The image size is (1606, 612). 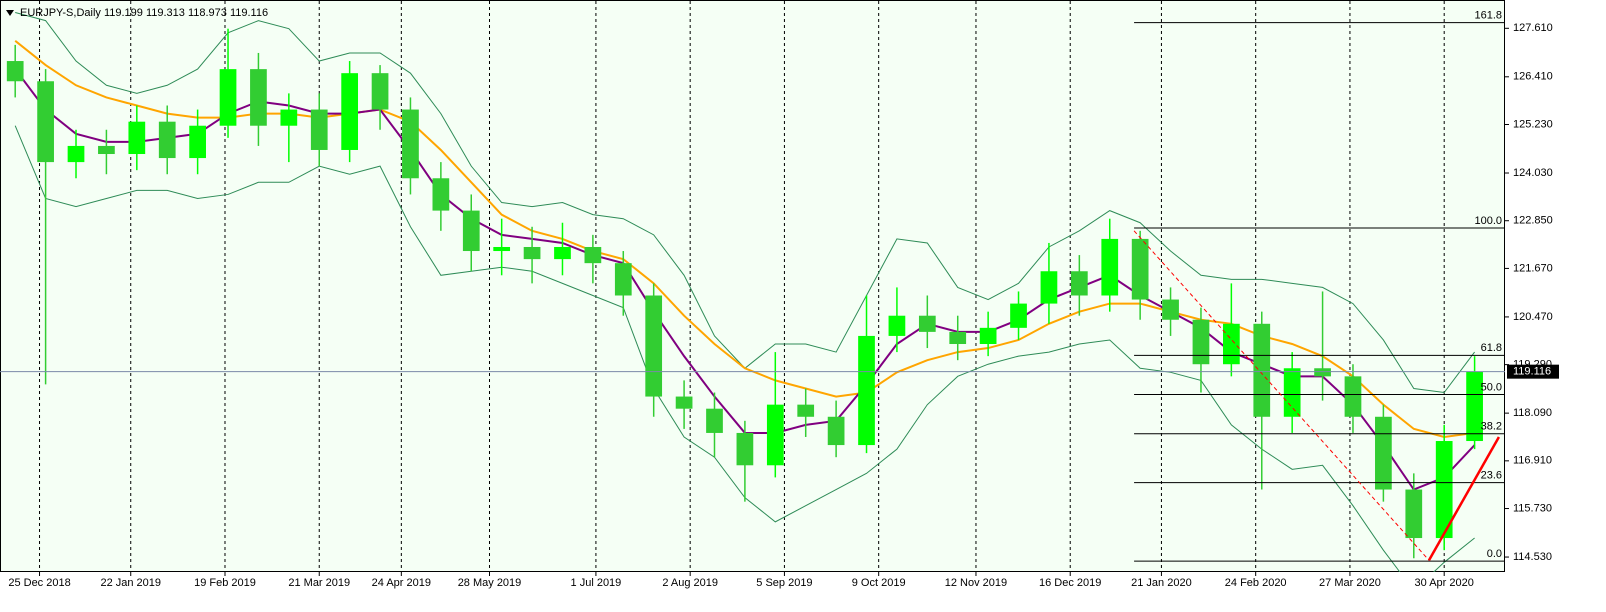 What do you see at coordinates (879, 583) in the screenshot?
I see `x-tick-label: 9 Oct 2019` at bounding box center [879, 583].